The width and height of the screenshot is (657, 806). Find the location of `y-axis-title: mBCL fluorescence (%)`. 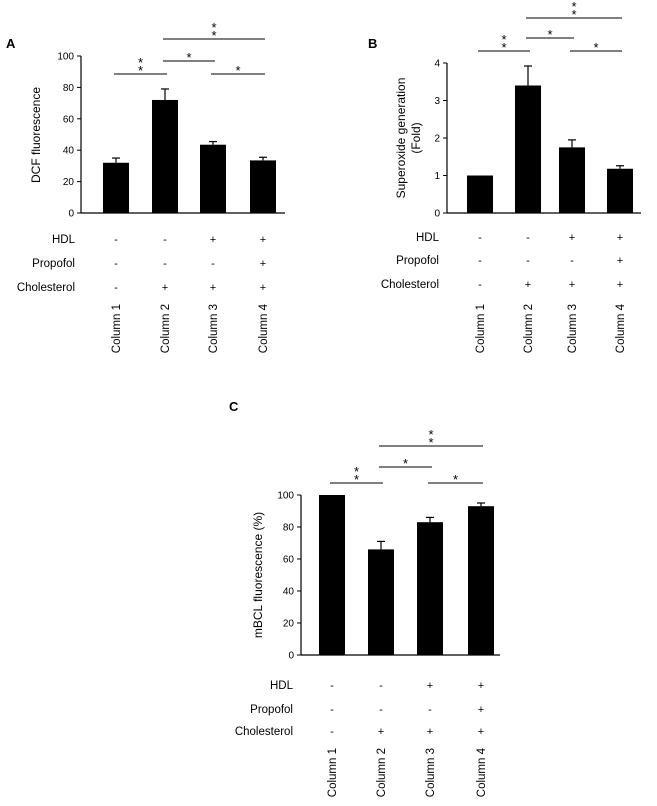

y-axis-title: mBCL fluorescence (%) is located at coordinates (258, 575).